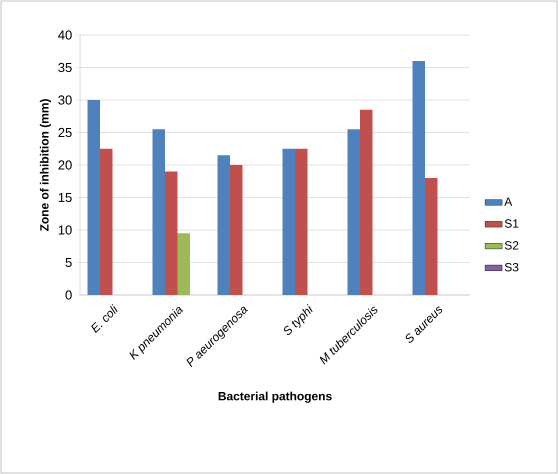  Describe the element at coordinates (511, 223) in the screenshot. I see `legend-label: S1` at that location.